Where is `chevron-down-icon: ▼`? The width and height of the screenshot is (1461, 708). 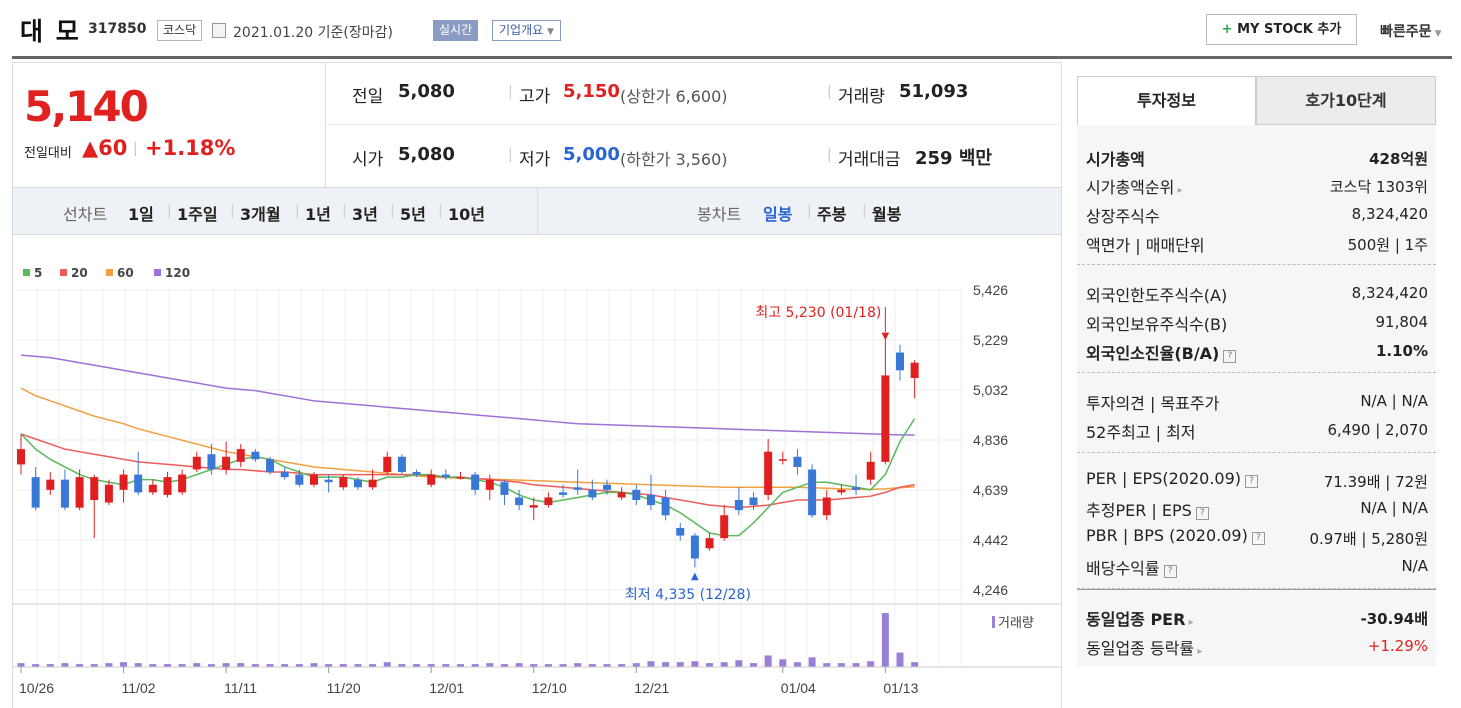
chevron-down-icon: ▼ is located at coordinates (550, 32).